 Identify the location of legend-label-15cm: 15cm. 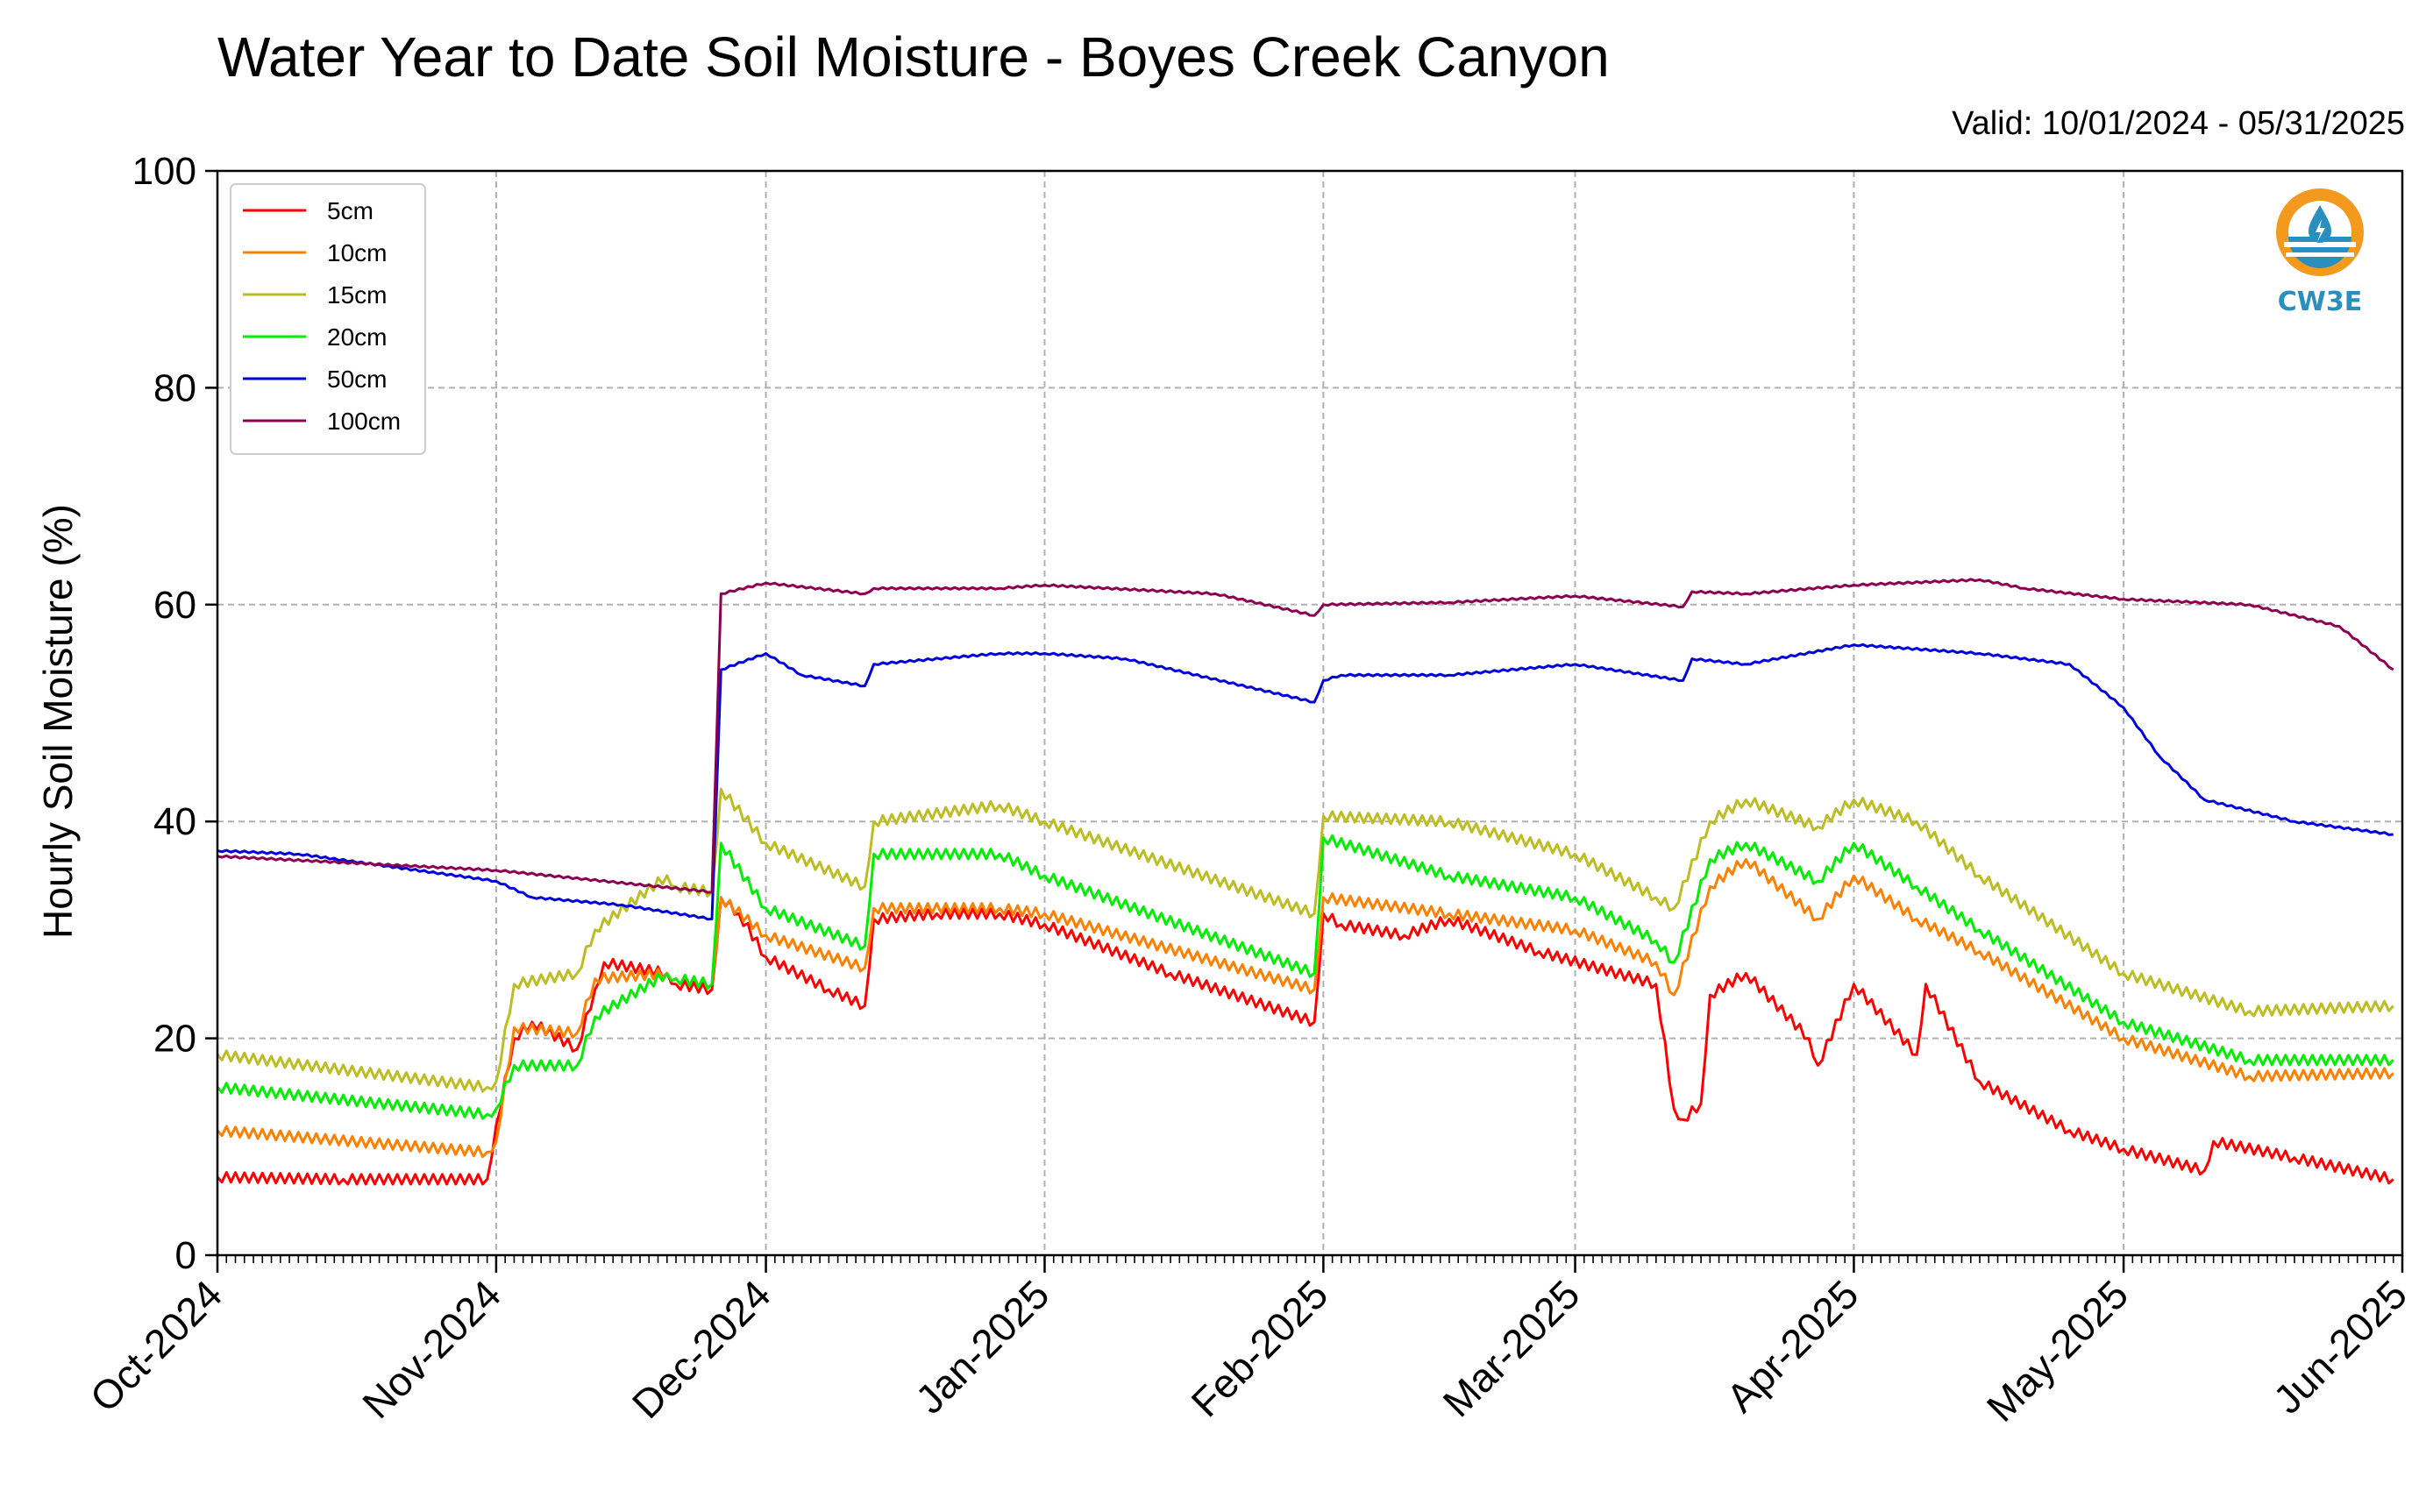
(357, 295).